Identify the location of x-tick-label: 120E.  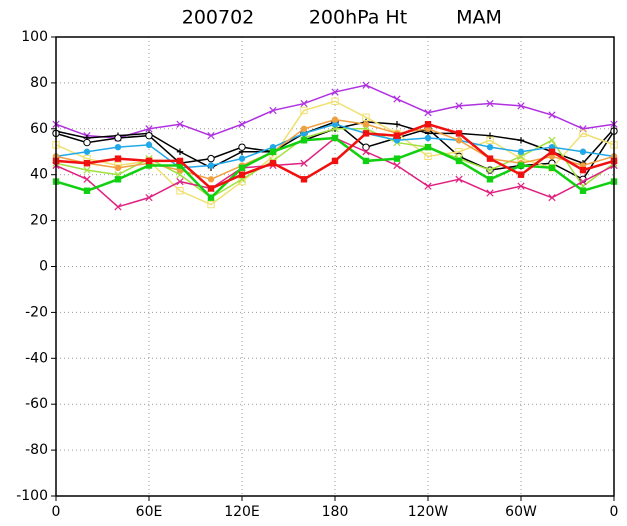
(242, 512).